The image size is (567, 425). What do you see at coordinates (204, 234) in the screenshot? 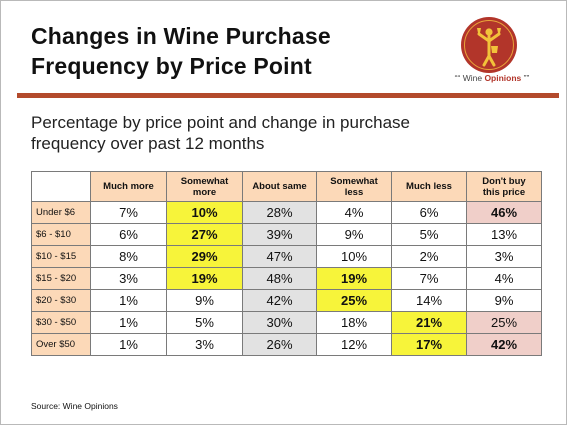
I see `table-cell: 27%` at bounding box center [204, 234].